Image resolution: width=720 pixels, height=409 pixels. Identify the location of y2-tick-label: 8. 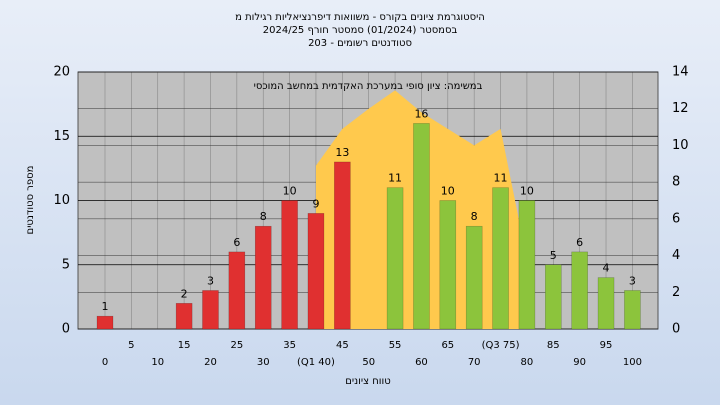
(676, 182).